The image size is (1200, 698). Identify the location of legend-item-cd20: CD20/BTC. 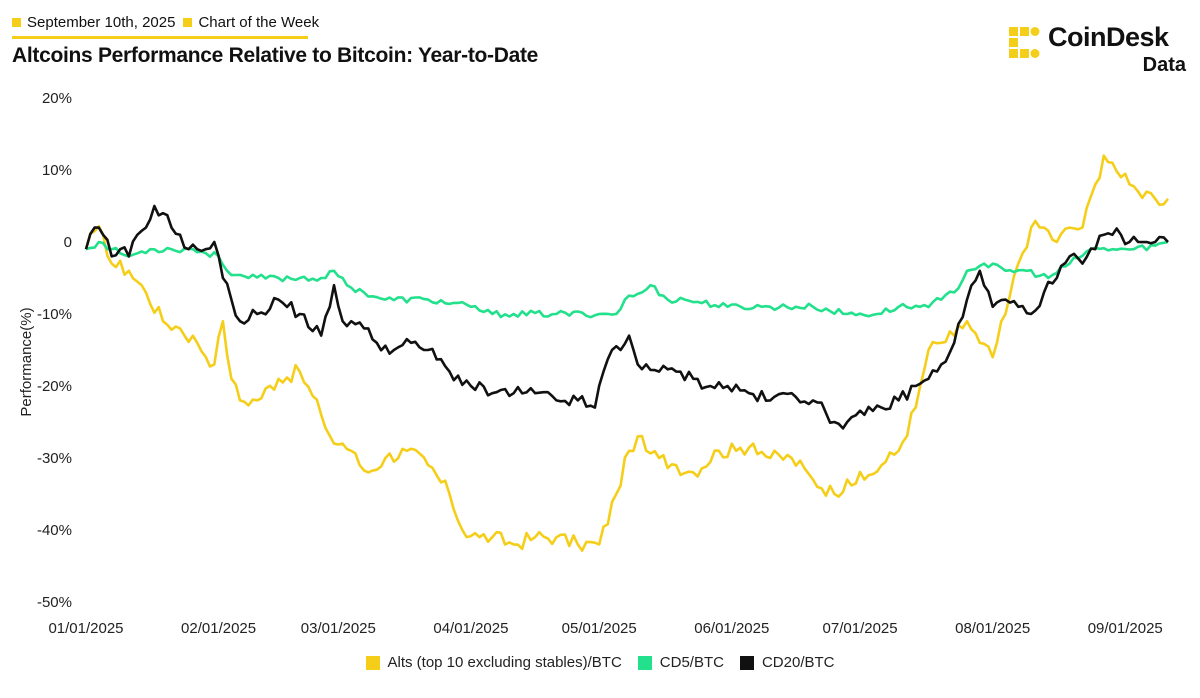
(787, 662).